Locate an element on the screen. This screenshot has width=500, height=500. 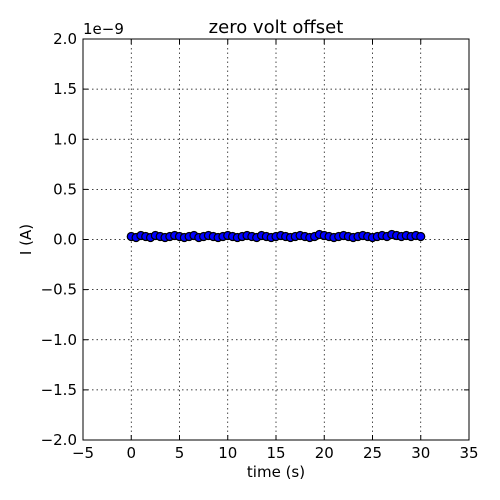
y-axis-title: I (A) is located at coordinates (26, 239).